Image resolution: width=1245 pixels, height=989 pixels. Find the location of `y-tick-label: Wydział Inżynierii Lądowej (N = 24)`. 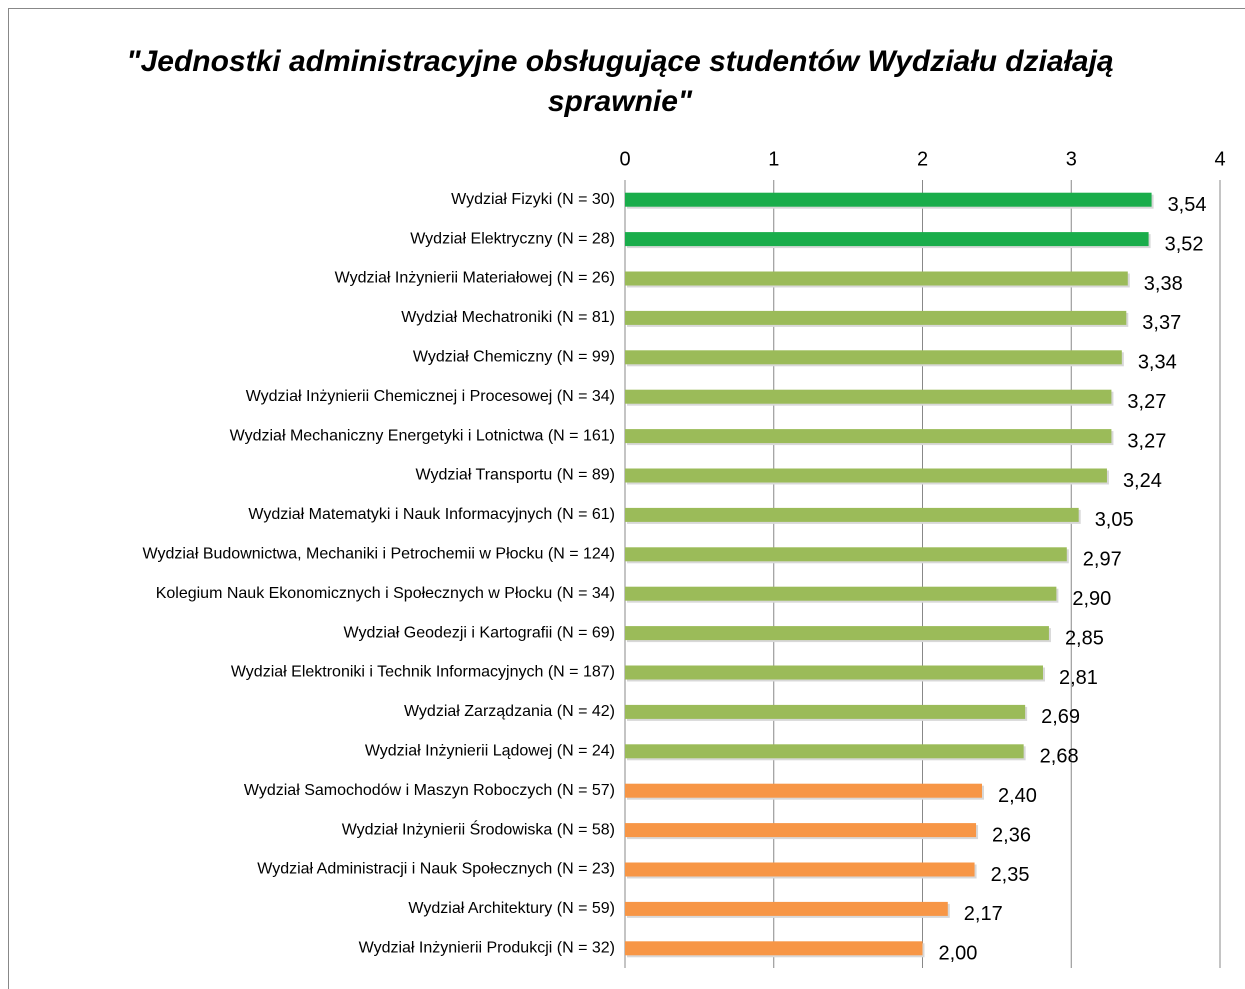

y-tick-label: Wydział Inżynierii Lądowej (N = 24) is located at coordinates (490, 751).